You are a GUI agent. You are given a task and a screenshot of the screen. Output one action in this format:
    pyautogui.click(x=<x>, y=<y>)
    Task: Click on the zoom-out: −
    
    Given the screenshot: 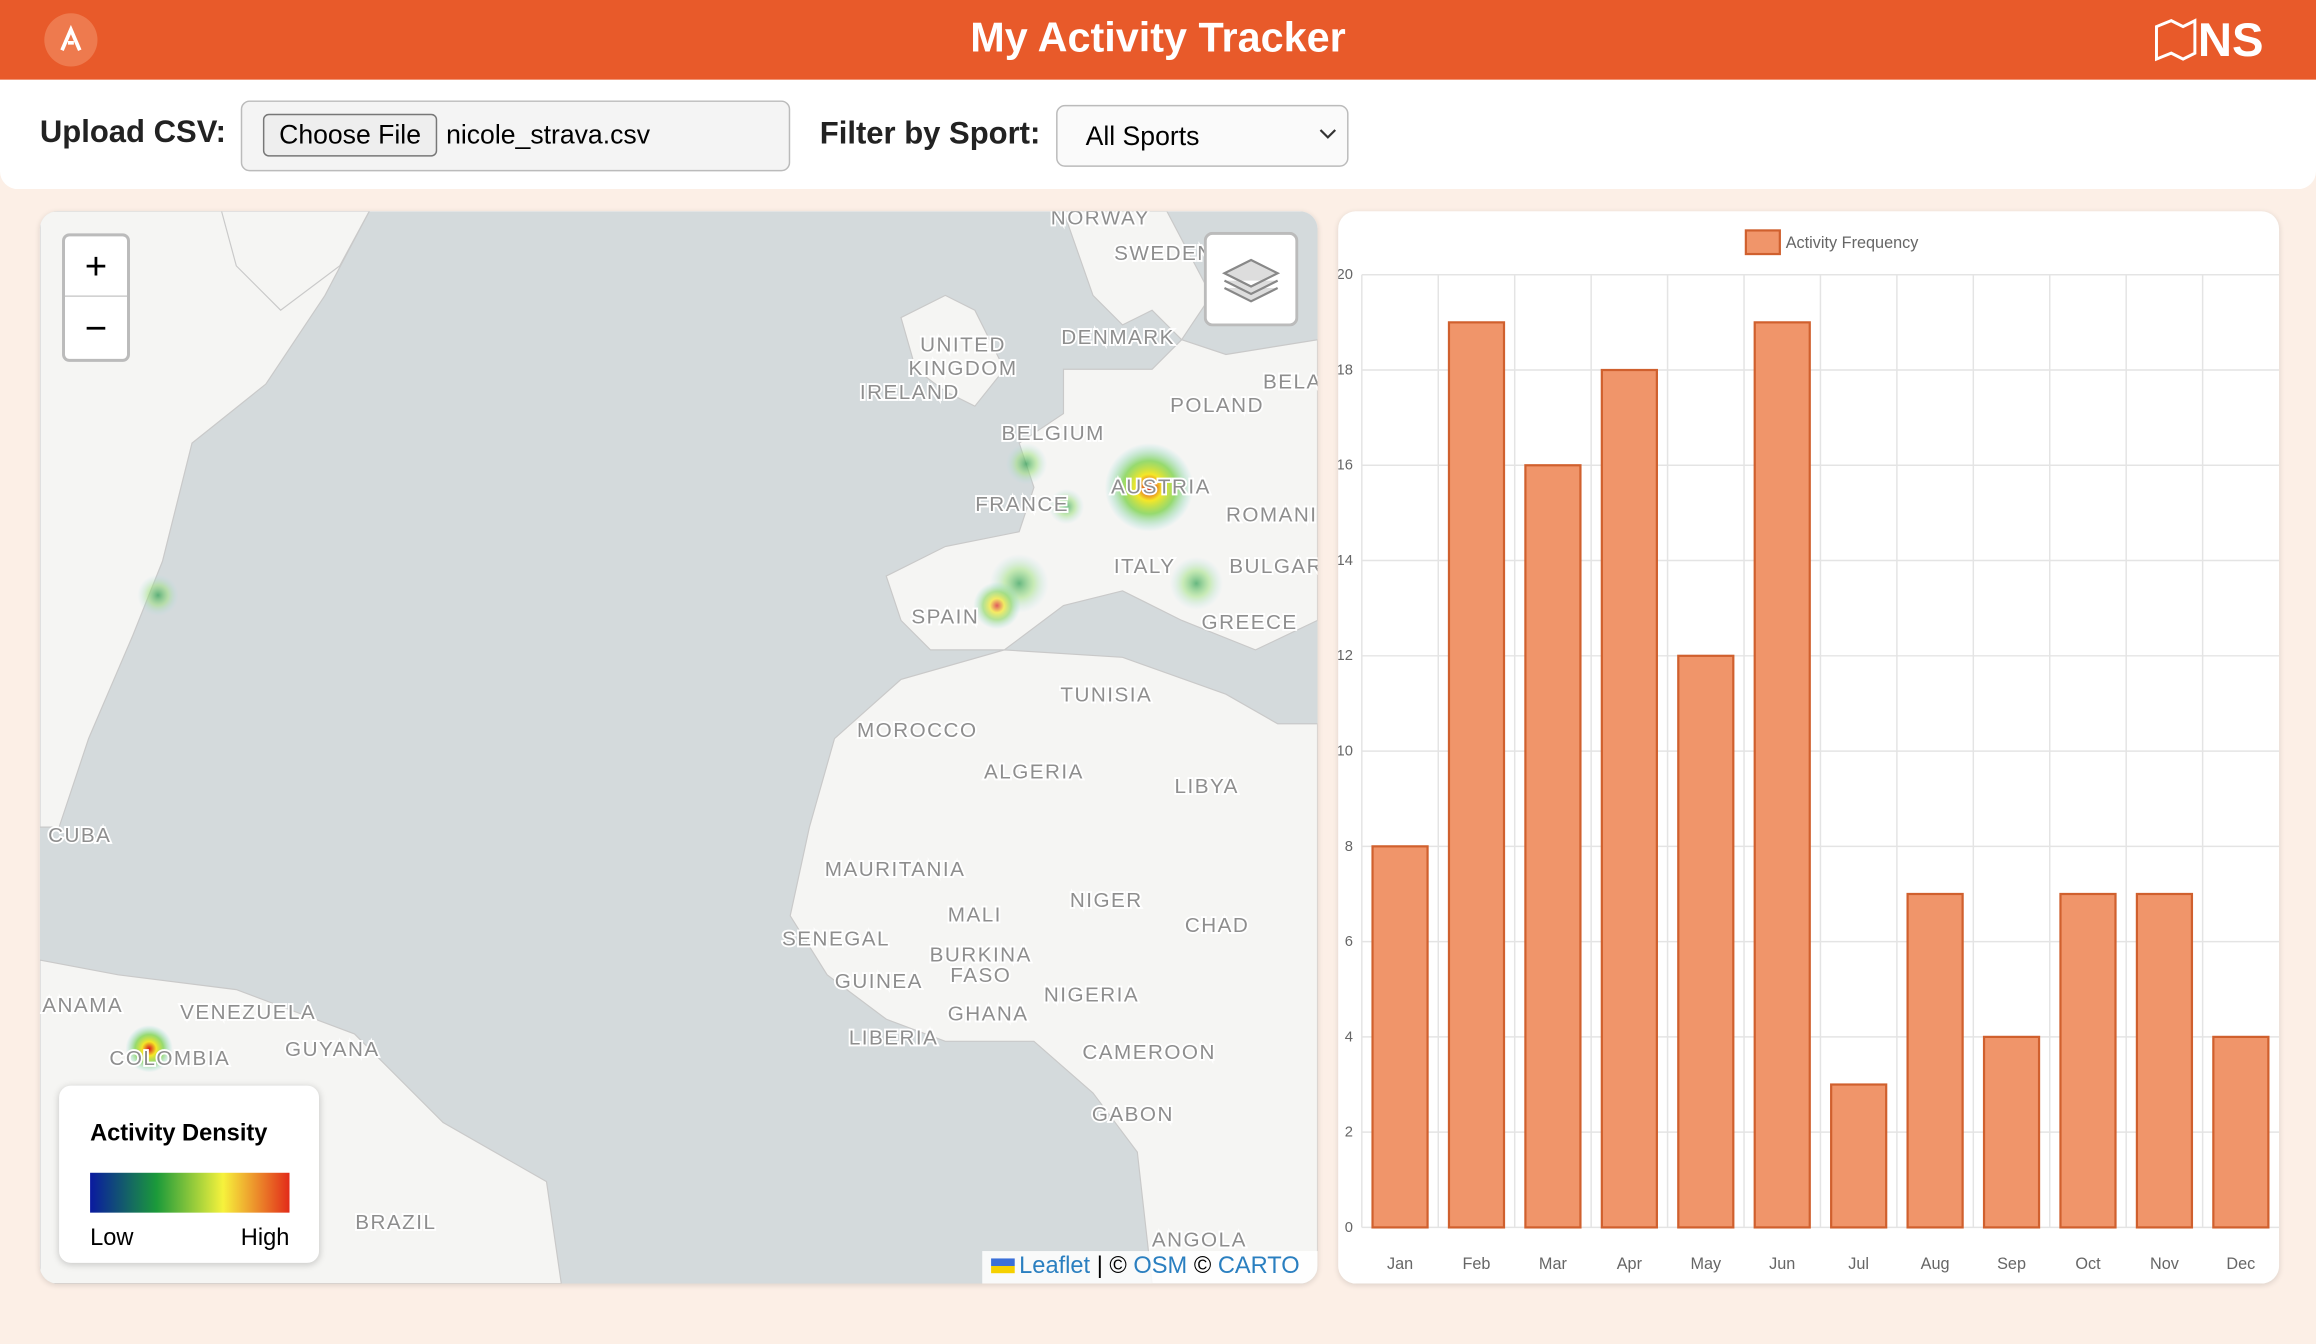 What is the action you would take?
    pyautogui.click(x=96, y=328)
    